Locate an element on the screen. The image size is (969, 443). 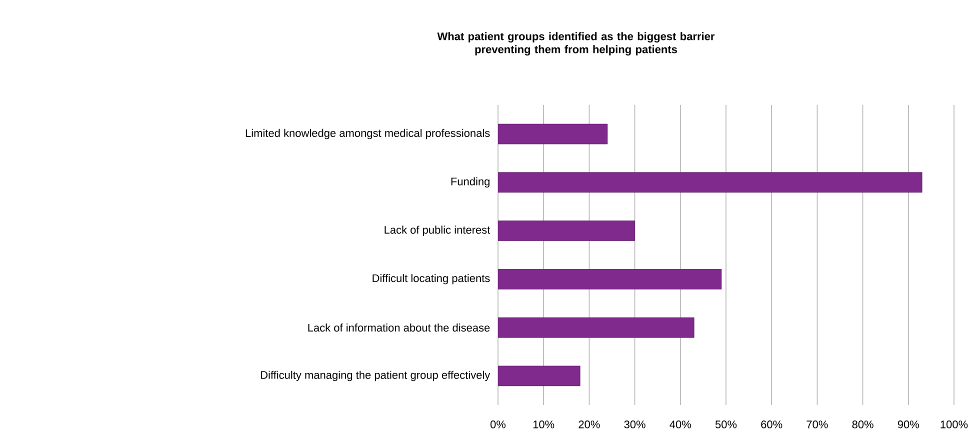
y-tick-label: Difficult locating patients is located at coordinates (431, 279).